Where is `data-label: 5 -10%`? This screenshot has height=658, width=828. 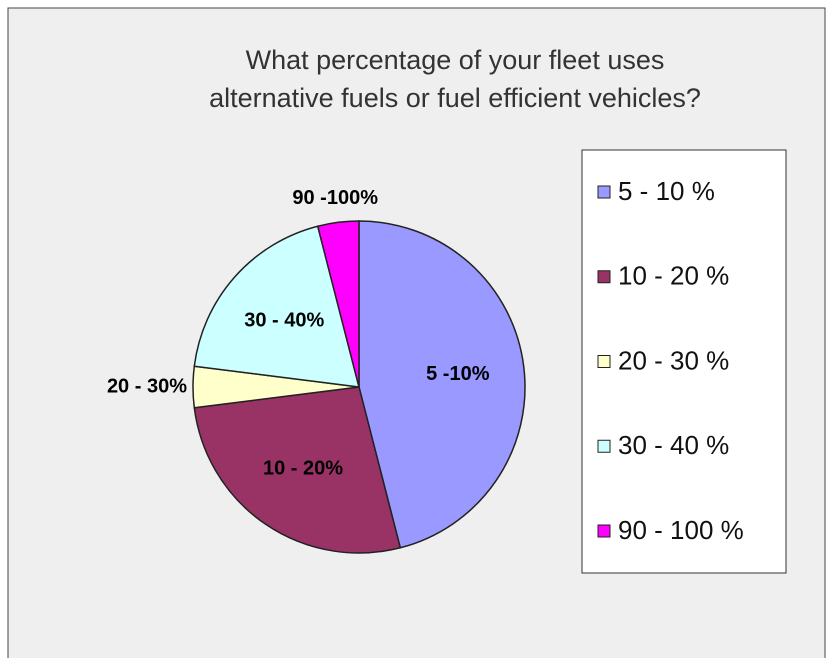
data-label: 5 -10% is located at coordinates (458, 374).